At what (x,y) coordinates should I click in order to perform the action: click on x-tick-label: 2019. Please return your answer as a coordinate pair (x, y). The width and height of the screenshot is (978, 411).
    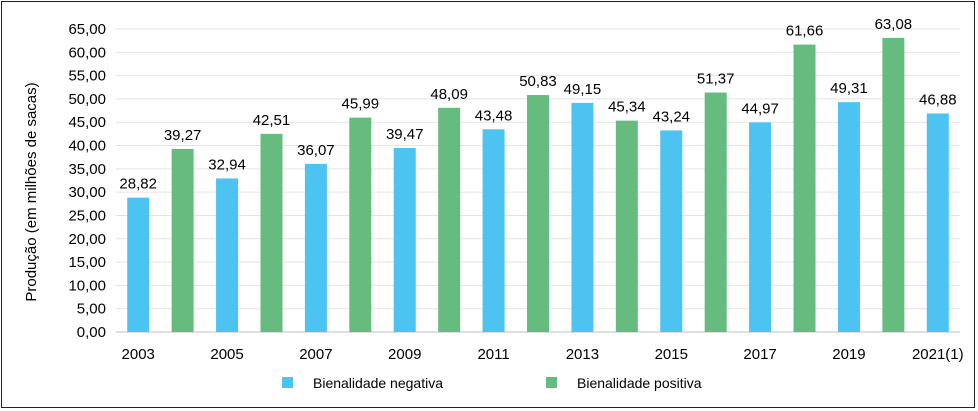
    Looking at the image, I should click on (848, 354).